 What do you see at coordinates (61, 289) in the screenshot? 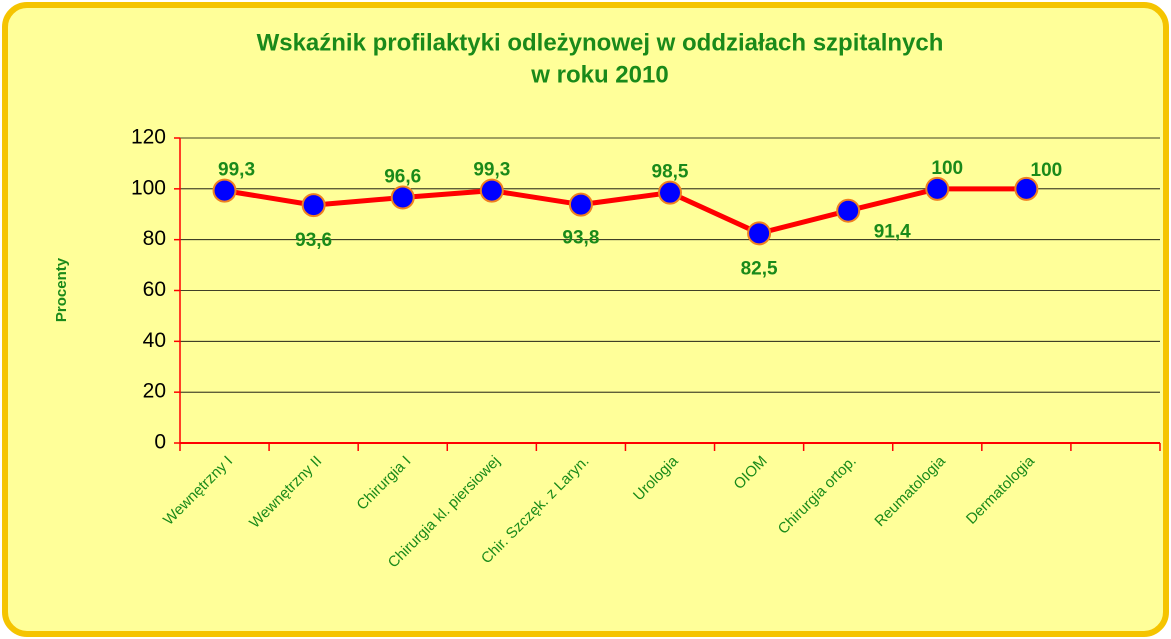
I see `y-axis-label: Procenty` at bounding box center [61, 289].